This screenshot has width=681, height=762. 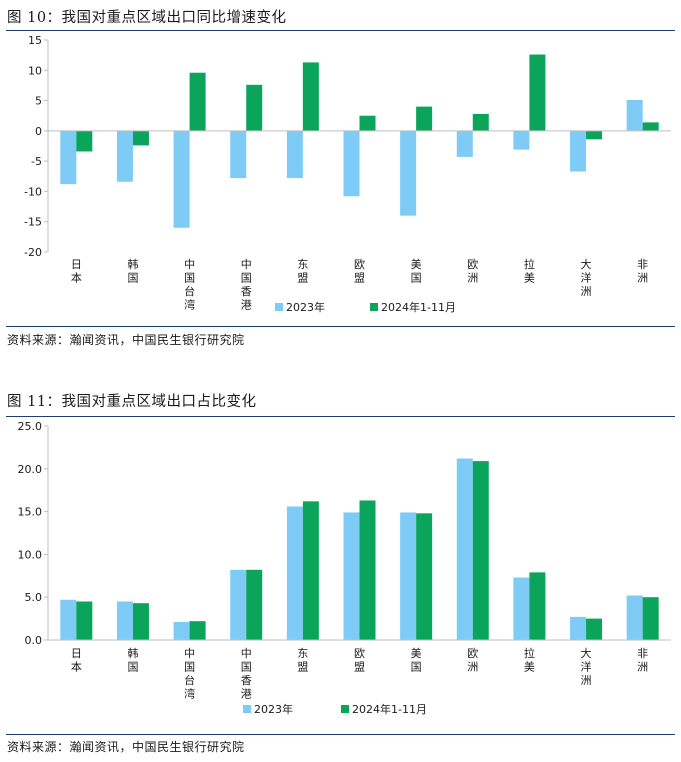 What do you see at coordinates (34, 640) in the screenshot?
I see `y-tick-label: 0.0` at bounding box center [34, 640].